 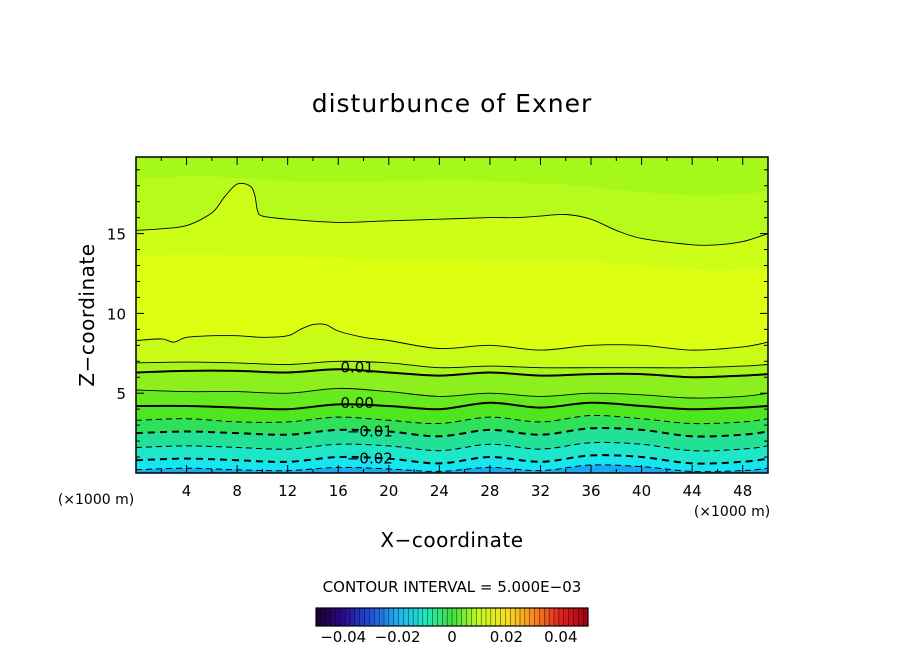 I want to click on colorbar-tick-label-0: −0.04, so click(x=343, y=637).